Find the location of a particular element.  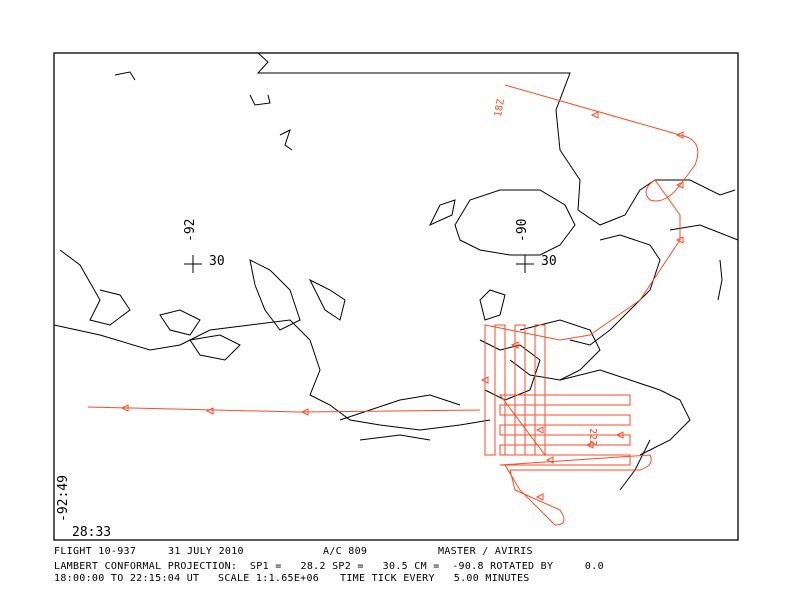

flight-date: 31 JULY 2010 is located at coordinates (206, 551).